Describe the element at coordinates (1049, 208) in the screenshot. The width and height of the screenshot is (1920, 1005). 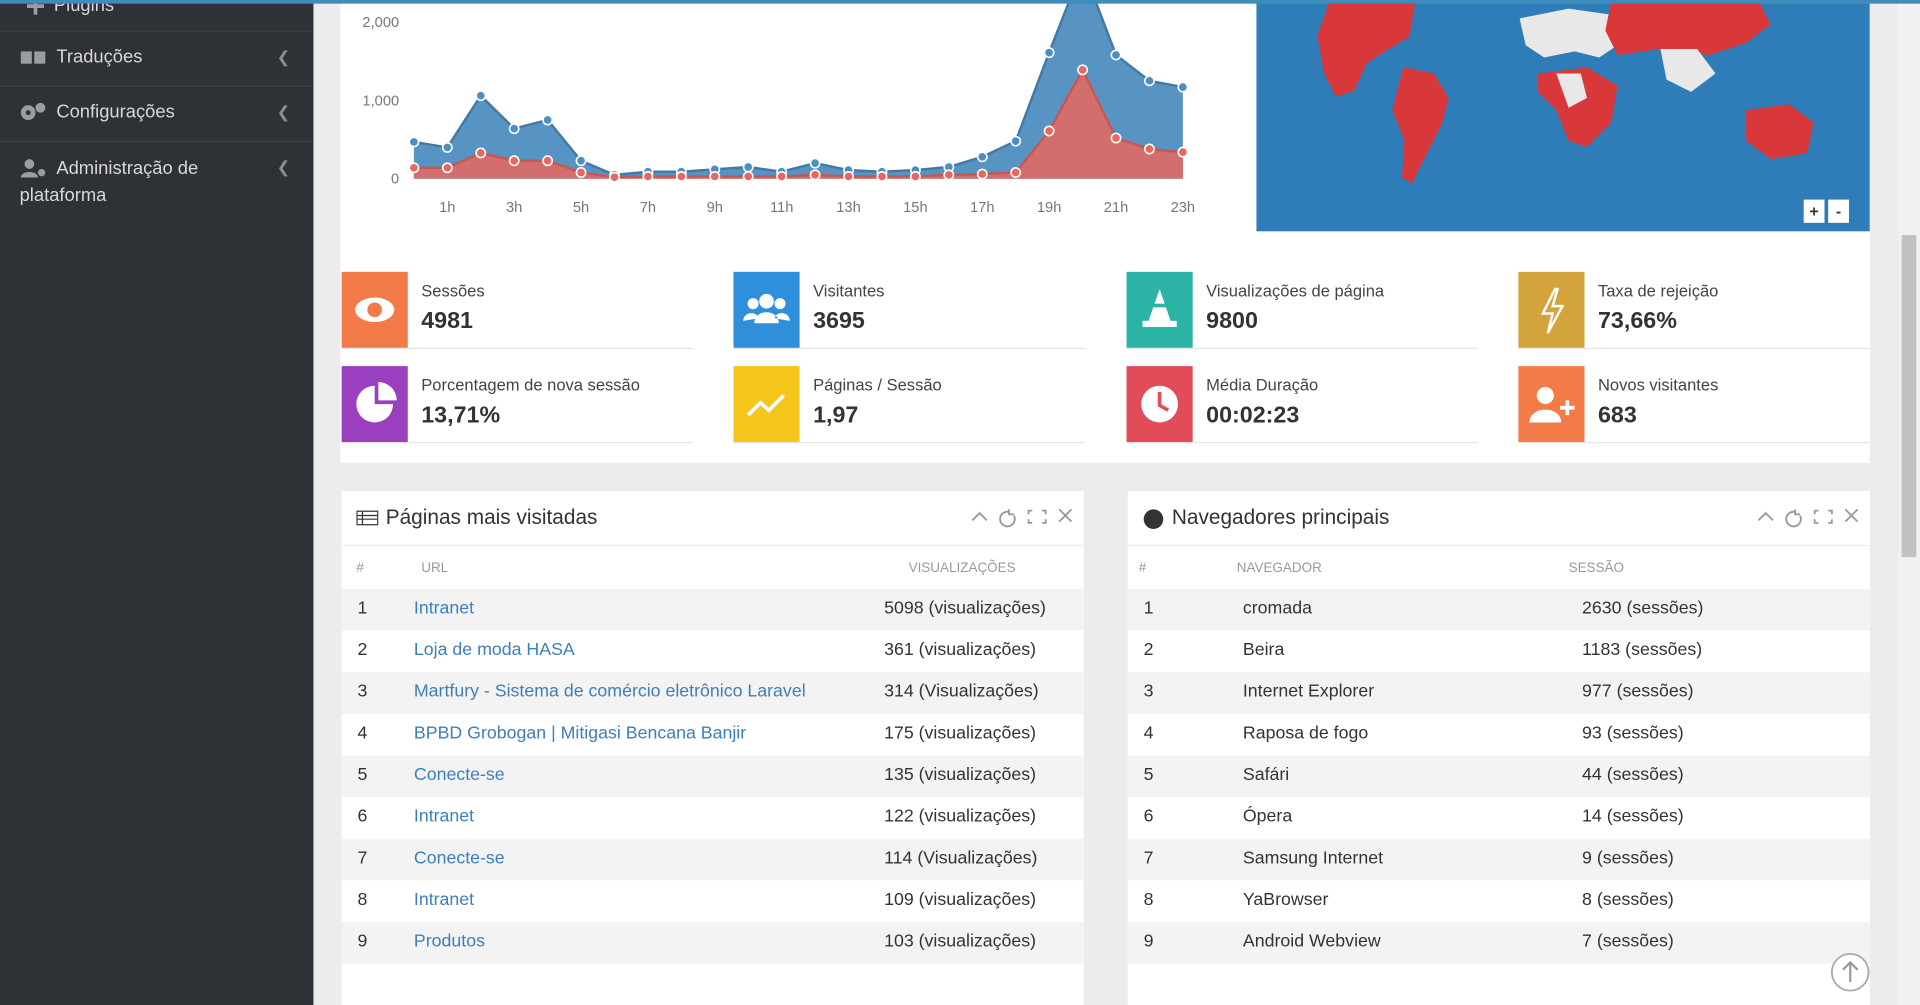
I see `x-tick-label: 19h` at that location.